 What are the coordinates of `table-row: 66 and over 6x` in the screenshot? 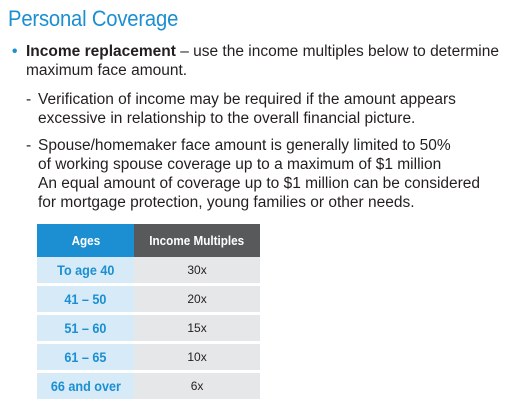 It's located at (148, 386).